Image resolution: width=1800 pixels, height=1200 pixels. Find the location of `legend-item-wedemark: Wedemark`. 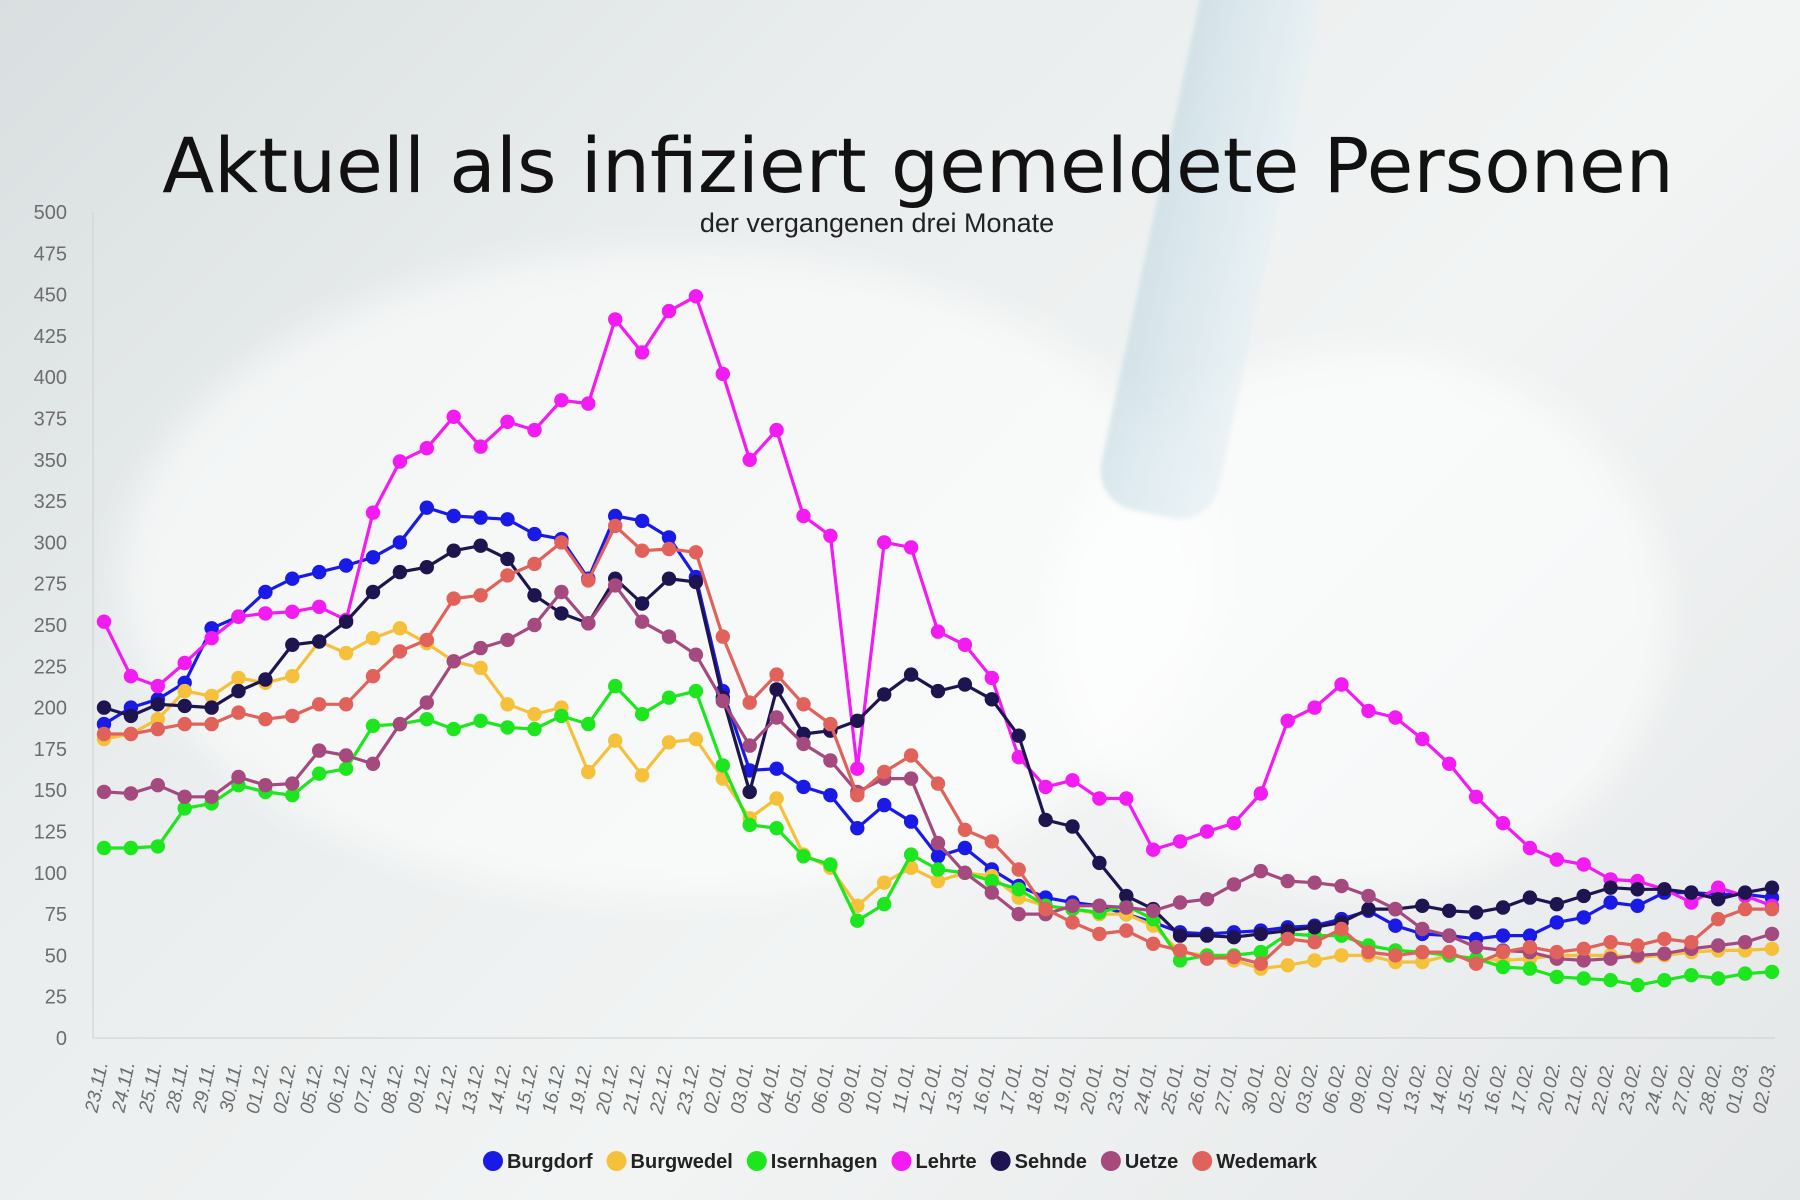

legend-item-wedemark: Wedemark is located at coordinates (1255, 1162).